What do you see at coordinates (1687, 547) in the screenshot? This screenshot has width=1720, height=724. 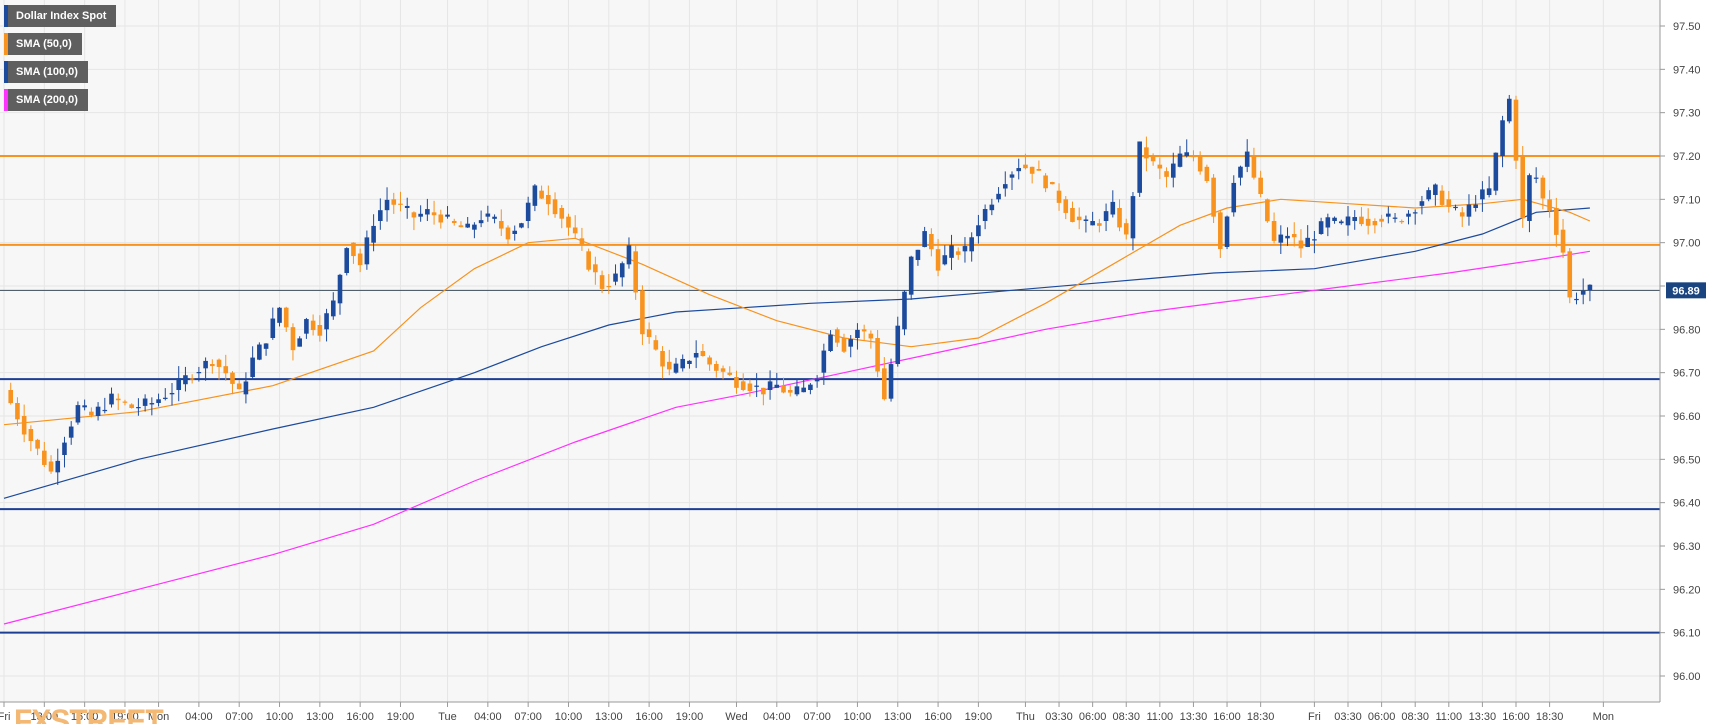 I see `y-tick-label: 96.30` at bounding box center [1687, 547].